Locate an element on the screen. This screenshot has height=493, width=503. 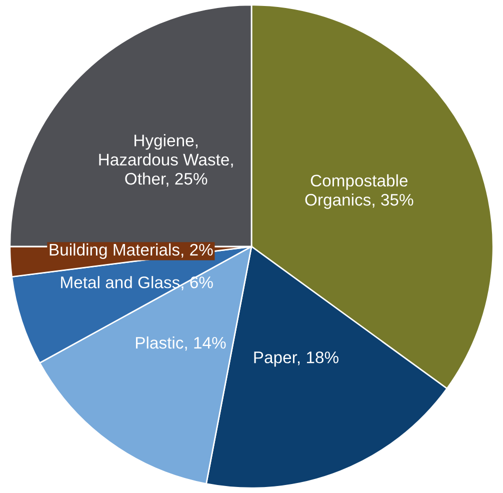
slice-label: Hygiene, Hazardous Waste, Other, 25% is located at coordinates (166, 160).